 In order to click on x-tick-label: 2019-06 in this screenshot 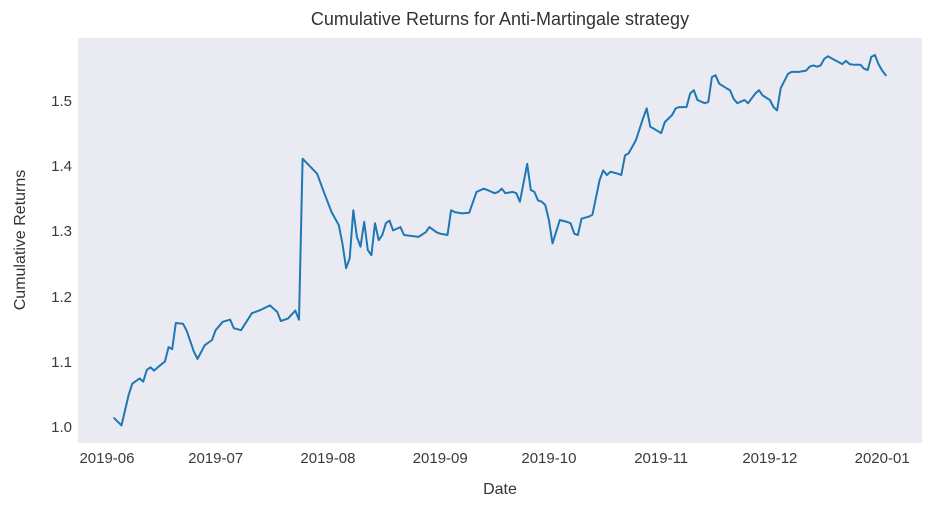, I will do `click(107, 458)`.